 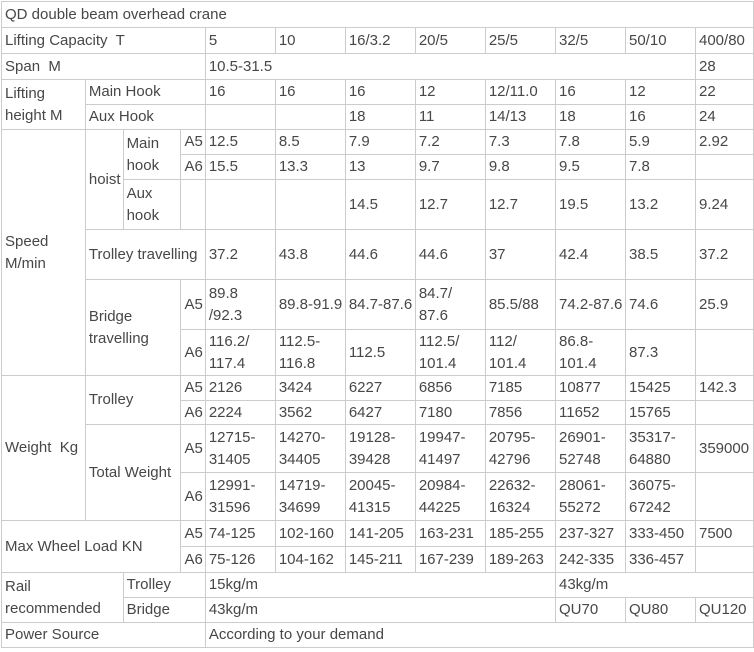 What do you see at coordinates (660, 533) in the screenshot?
I see `value-cell: 333-450` at bounding box center [660, 533].